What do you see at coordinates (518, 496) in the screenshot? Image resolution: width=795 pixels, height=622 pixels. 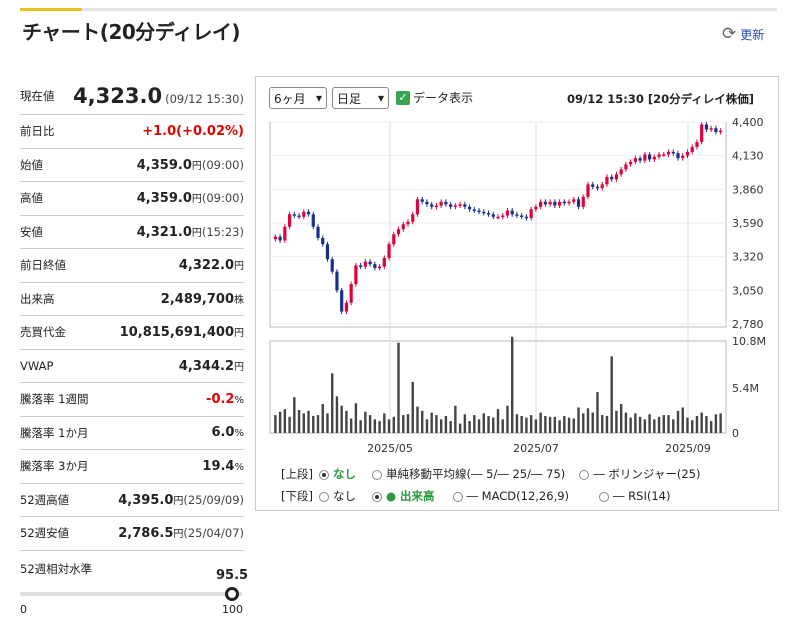 I see `option-label: ― MACD(12,26,9)` at bounding box center [518, 496].